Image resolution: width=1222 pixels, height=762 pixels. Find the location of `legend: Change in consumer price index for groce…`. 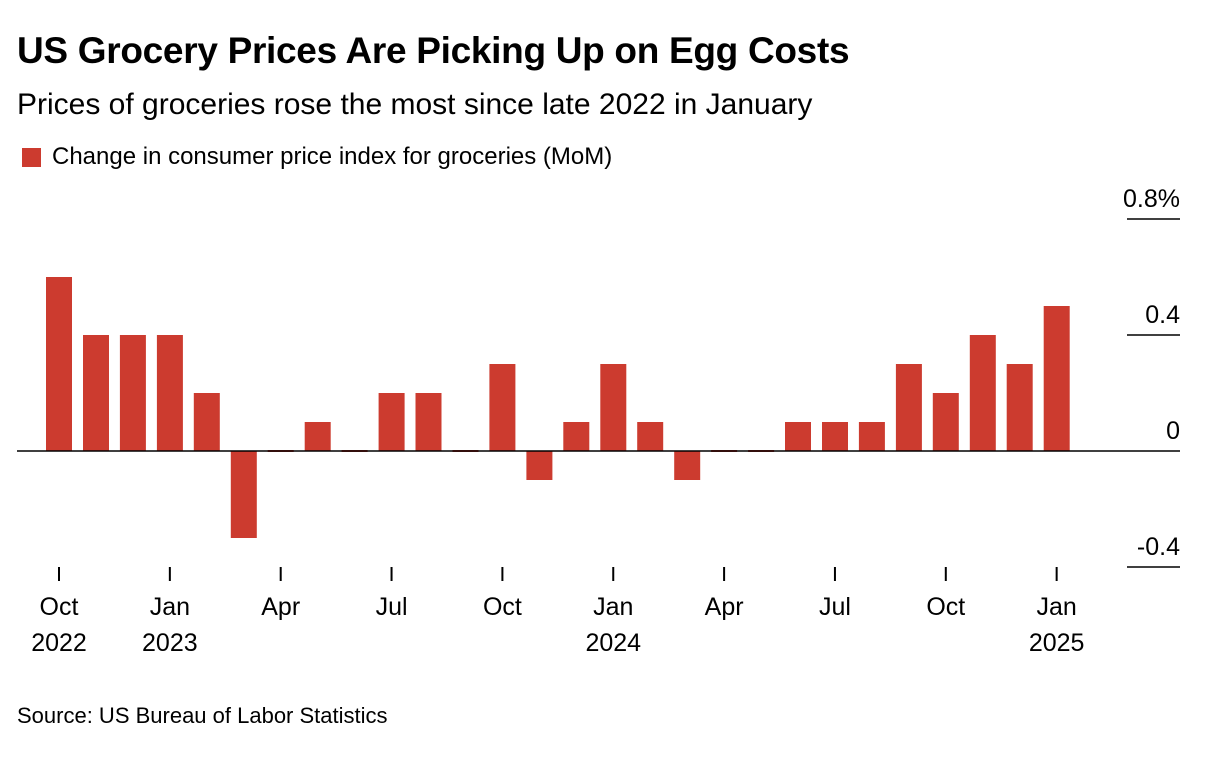

legend: Change in consumer price index for groce… is located at coordinates (317, 157).